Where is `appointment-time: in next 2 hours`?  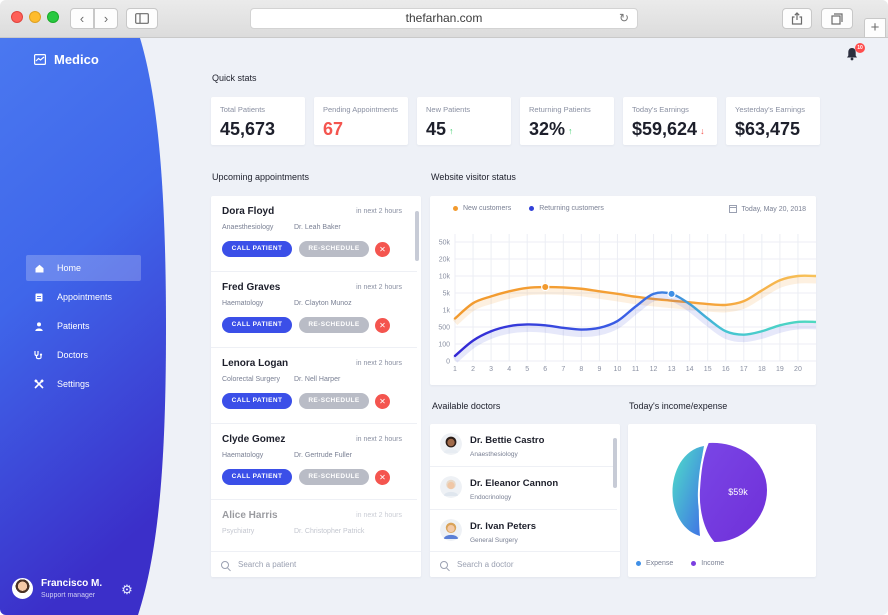 appointment-time: in next 2 hours is located at coordinates (379, 515).